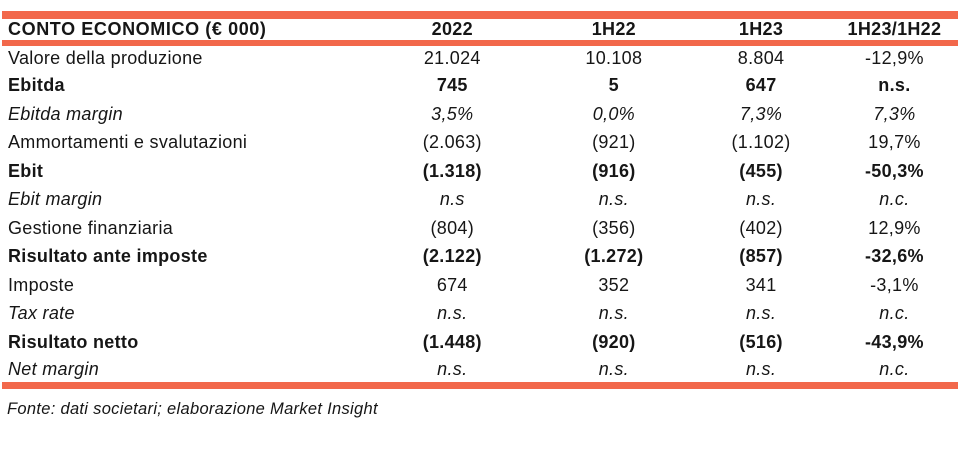 Image resolution: width=964 pixels, height=449 pixels. What do you see at coordinates (185, 28) in the screenshot?
I see `table-title: CONTO ECONOMICO (€ 000)` at bounding box center [185, 28].